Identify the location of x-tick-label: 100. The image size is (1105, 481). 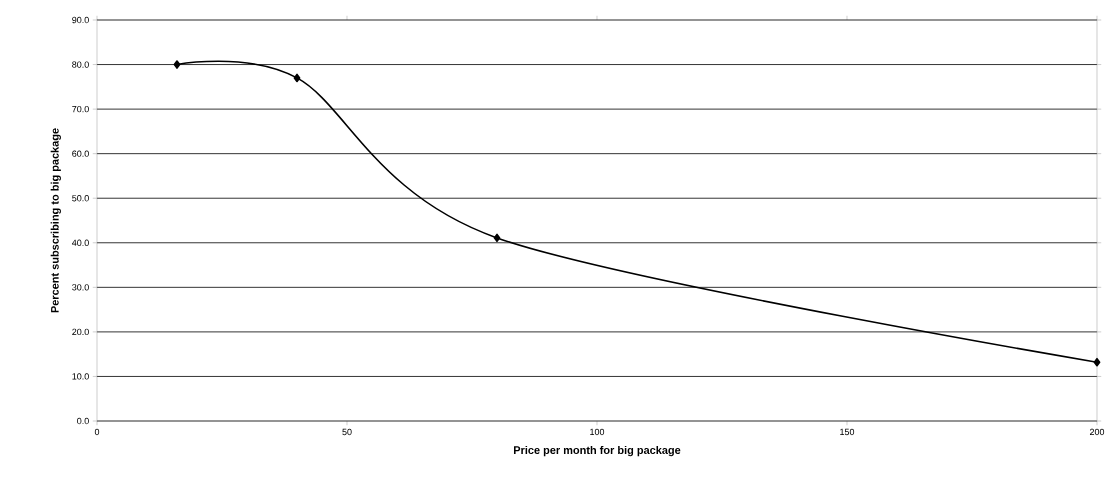
(597, 432).